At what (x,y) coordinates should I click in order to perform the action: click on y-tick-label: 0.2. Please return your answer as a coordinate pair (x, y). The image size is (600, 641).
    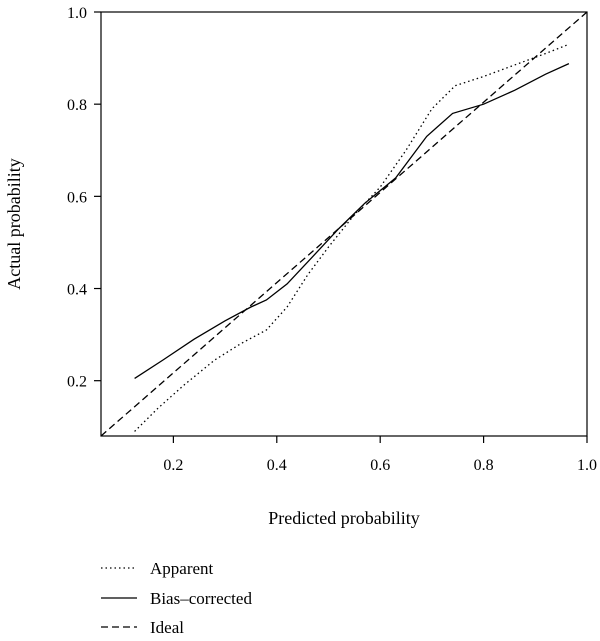
    Looking at the image, I should click on (77, 382).